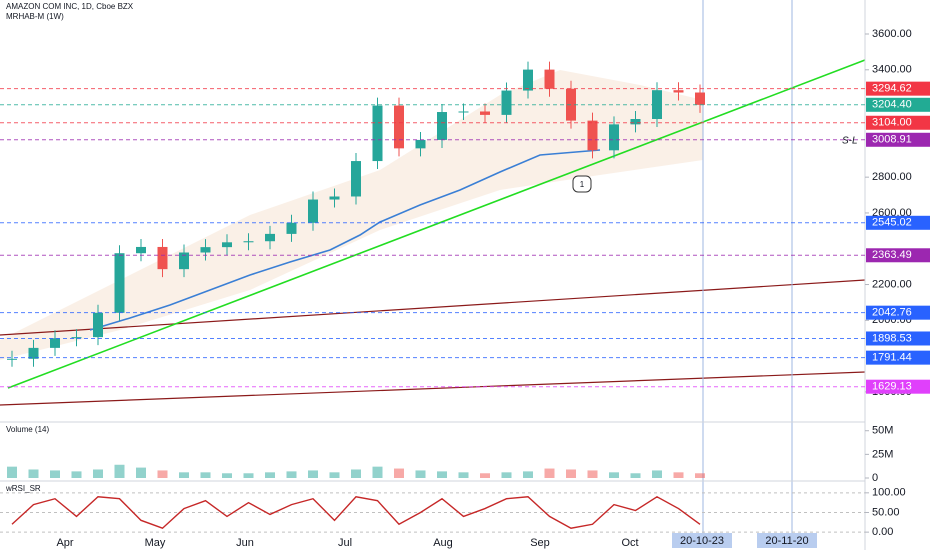 This screenshot has width=932, height=555. What do you see at coordinates (35, 16) in the screenshot?
I see `indicator-title: MRHAB-M (1W)` at bounding box center [35, 16].